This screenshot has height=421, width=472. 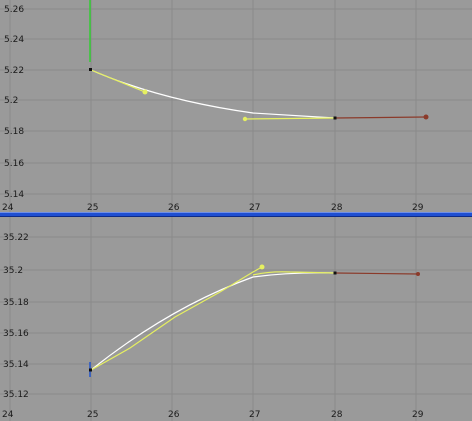 What do you see at coordinates (16, 365) in the screenshot?
I see `y-tick-label: 35.14` at bounding box center [16, 365].